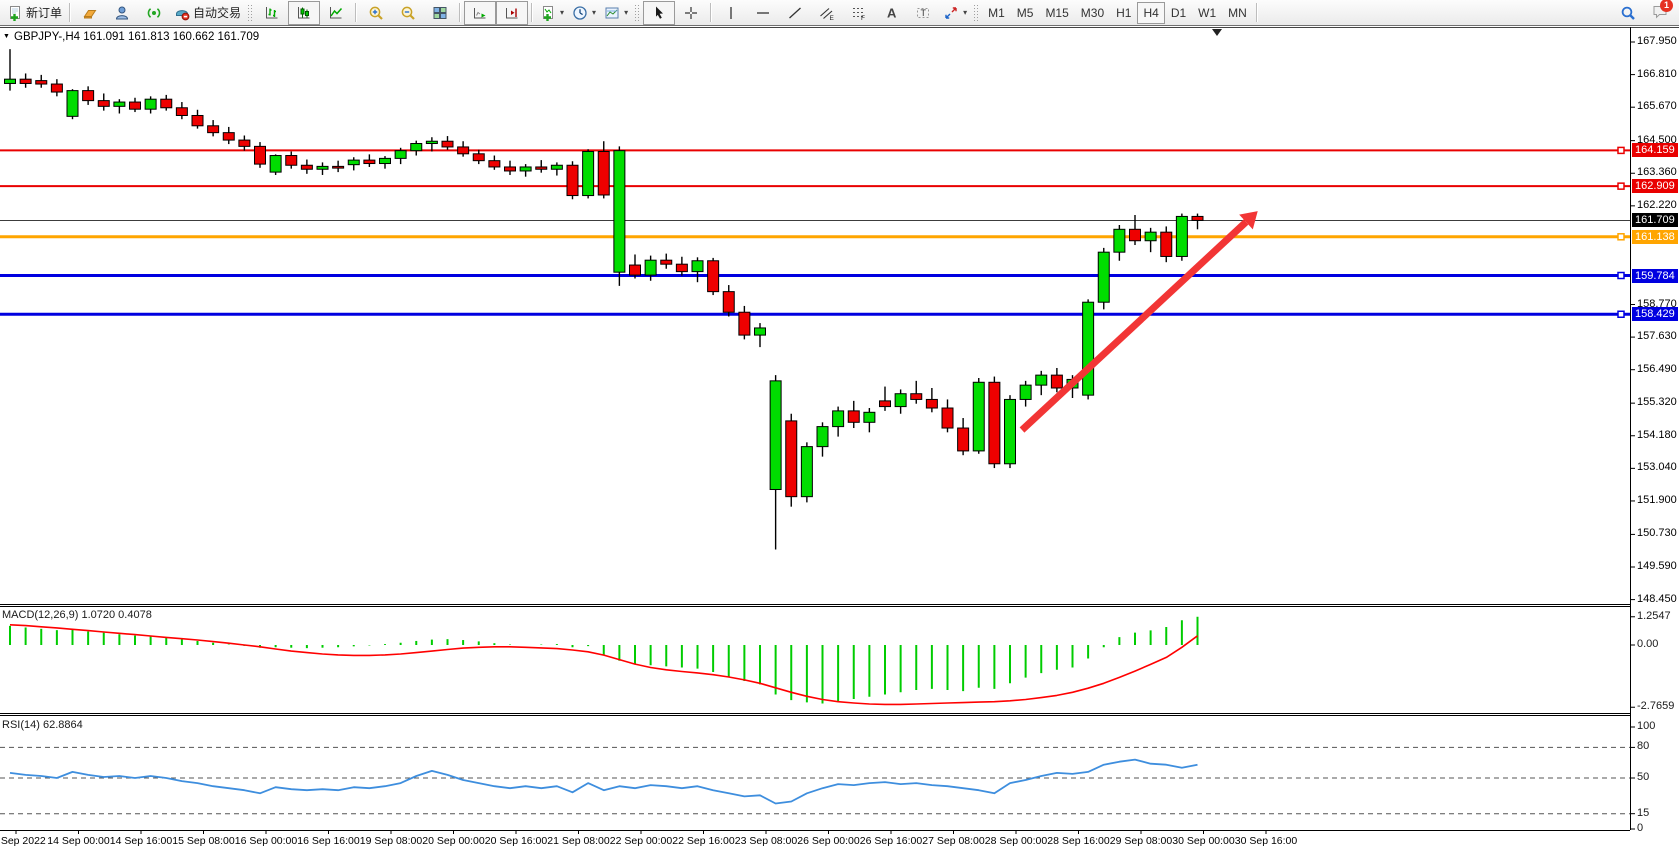 This screenshot has height=850, width=1679. What do you see at coordinates (1648, 644) in the screenshot?
I see `macd-axis-label: 0.00` at bounding box center [1648, 644].